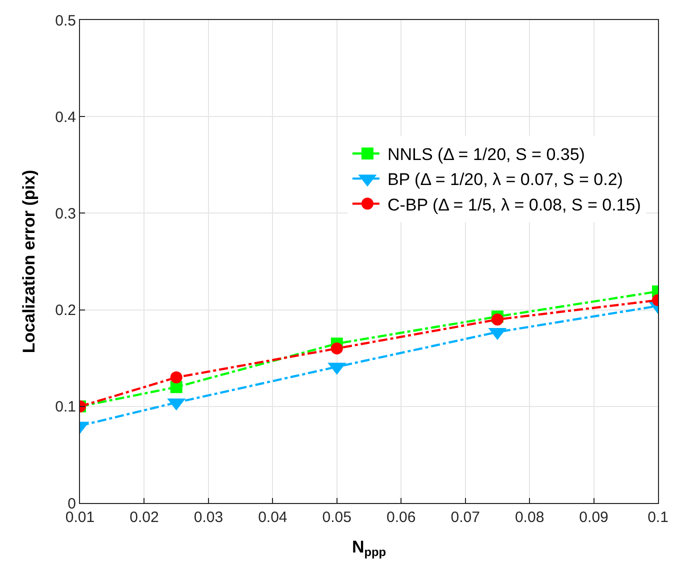 This screenshot has width=680, height=573. Describe the element at coordinates (505, 180) in the screenshot. I see `legend-label: BP (Δ = 1/20, λ = 0.07, S = 0.2)` at that location.